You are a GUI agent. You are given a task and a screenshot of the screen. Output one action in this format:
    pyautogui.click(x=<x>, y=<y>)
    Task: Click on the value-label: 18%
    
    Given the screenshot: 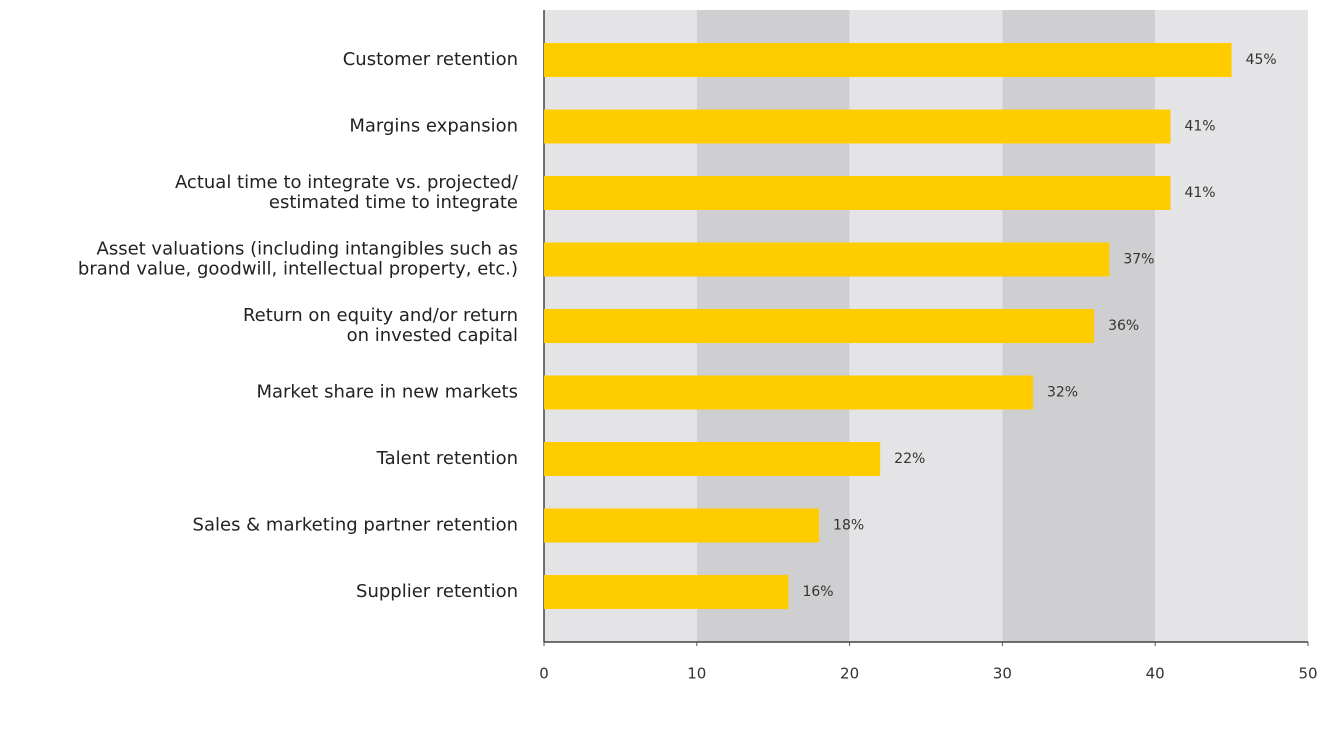 What is the action you would take?
    pyautogui.click(x=848, y=526)
    